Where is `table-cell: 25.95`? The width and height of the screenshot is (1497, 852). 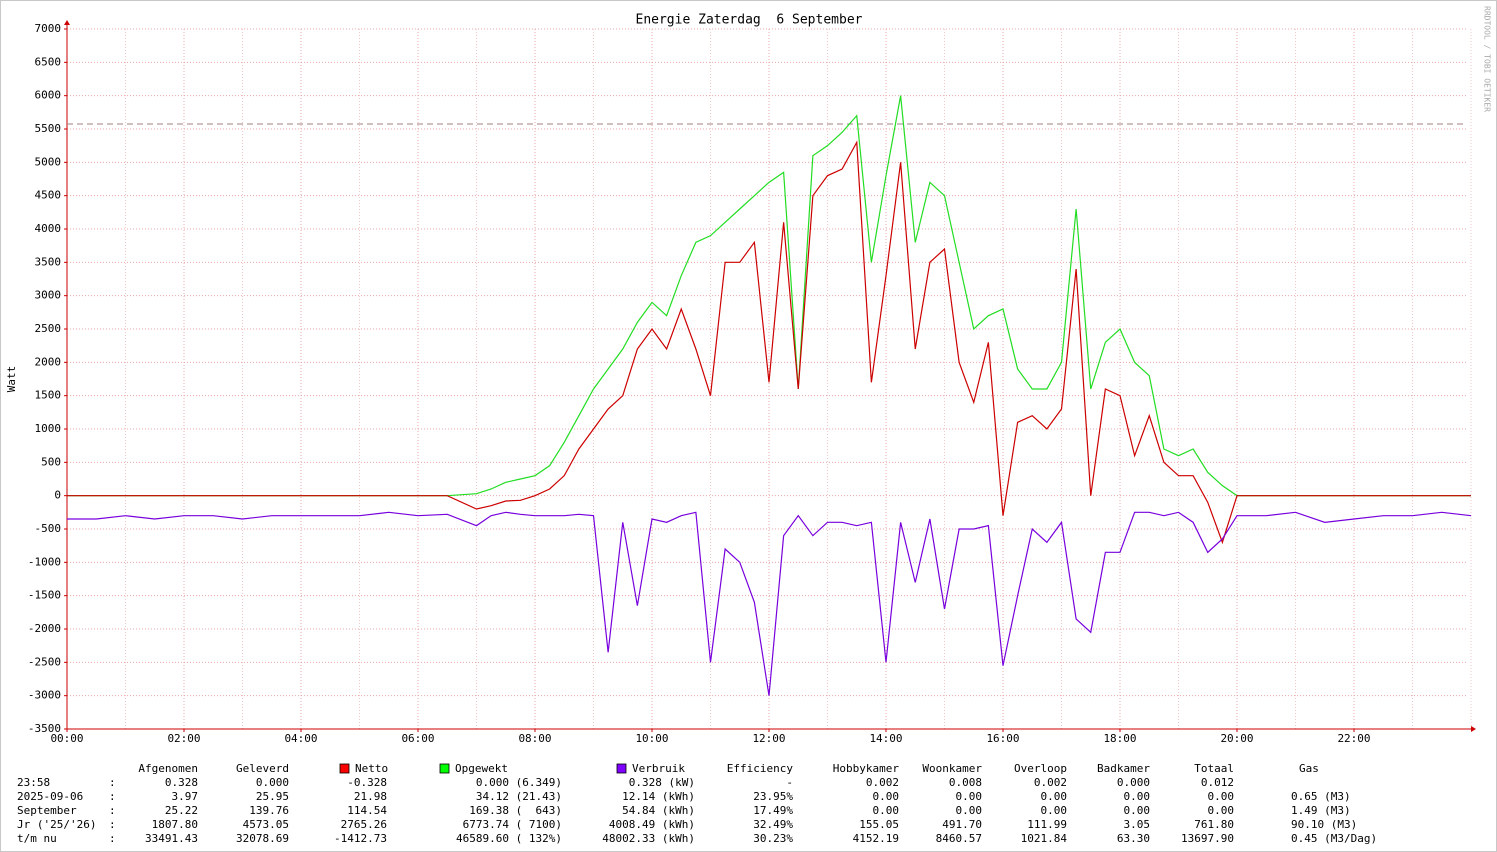
table-cell: 25.95 is located at coordinates (272, 796).